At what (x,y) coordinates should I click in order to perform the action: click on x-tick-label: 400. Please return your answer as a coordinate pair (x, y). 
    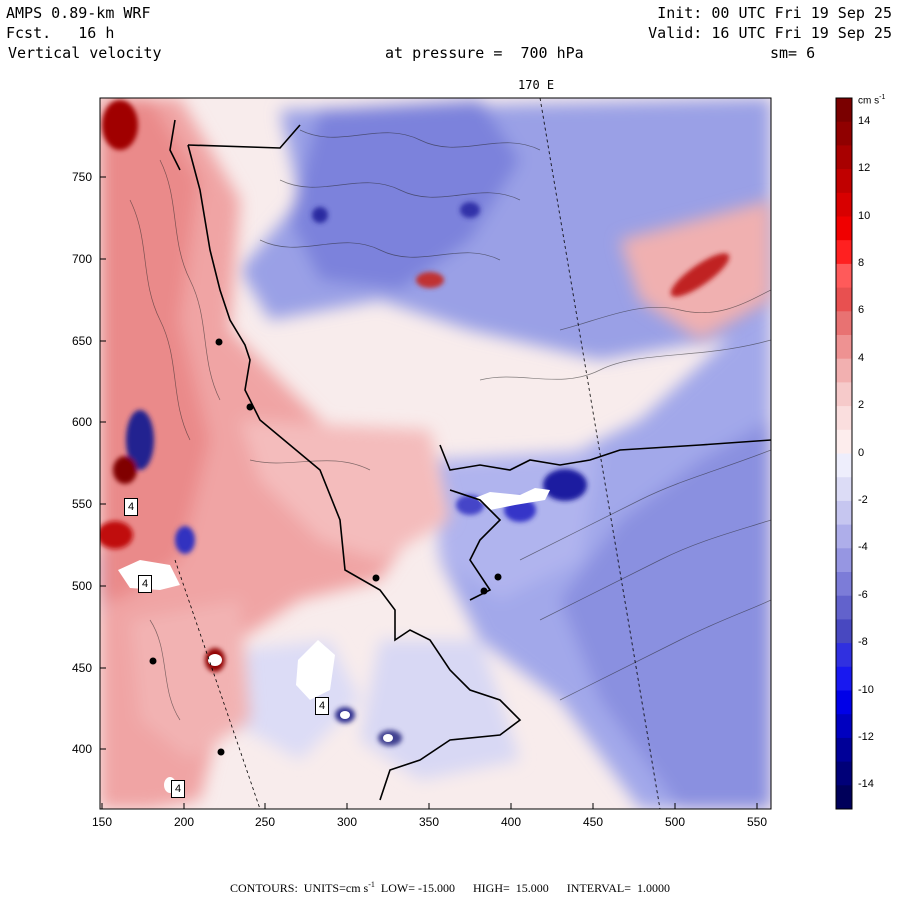
    Looking at the image, I should click on (511, 822).